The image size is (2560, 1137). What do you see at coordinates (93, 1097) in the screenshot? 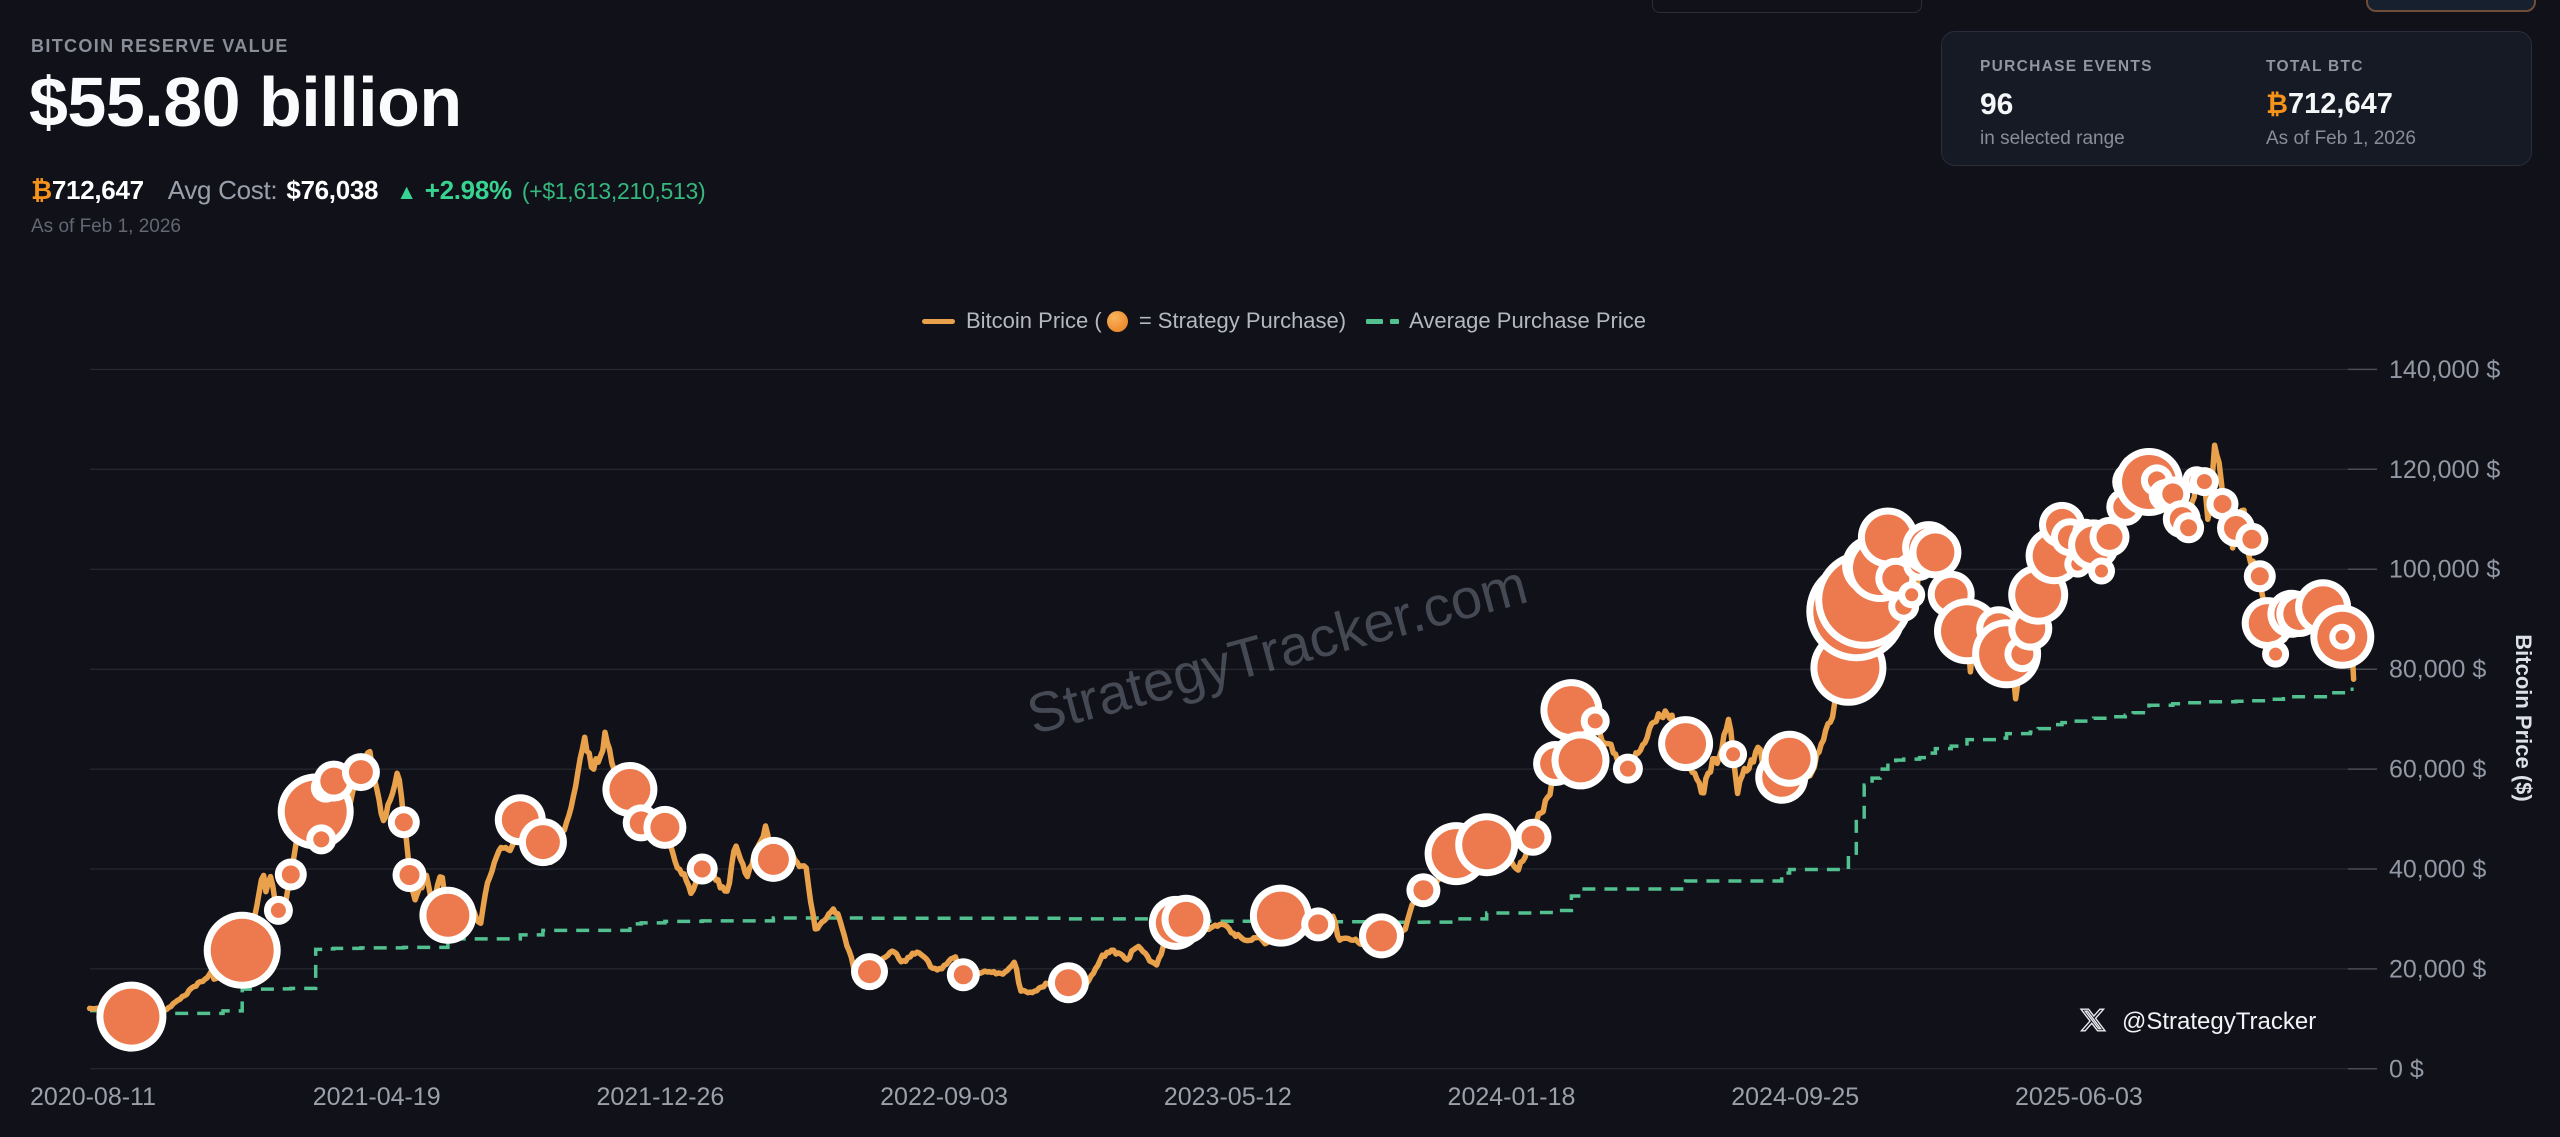
I see `svg-text: 2020-08-11` at bounding box center [93, 1097].